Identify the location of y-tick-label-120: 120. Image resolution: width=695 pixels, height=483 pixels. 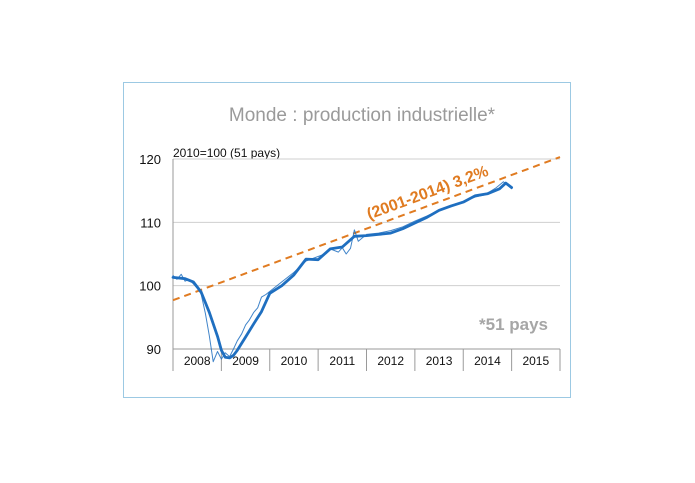
(150, 159).